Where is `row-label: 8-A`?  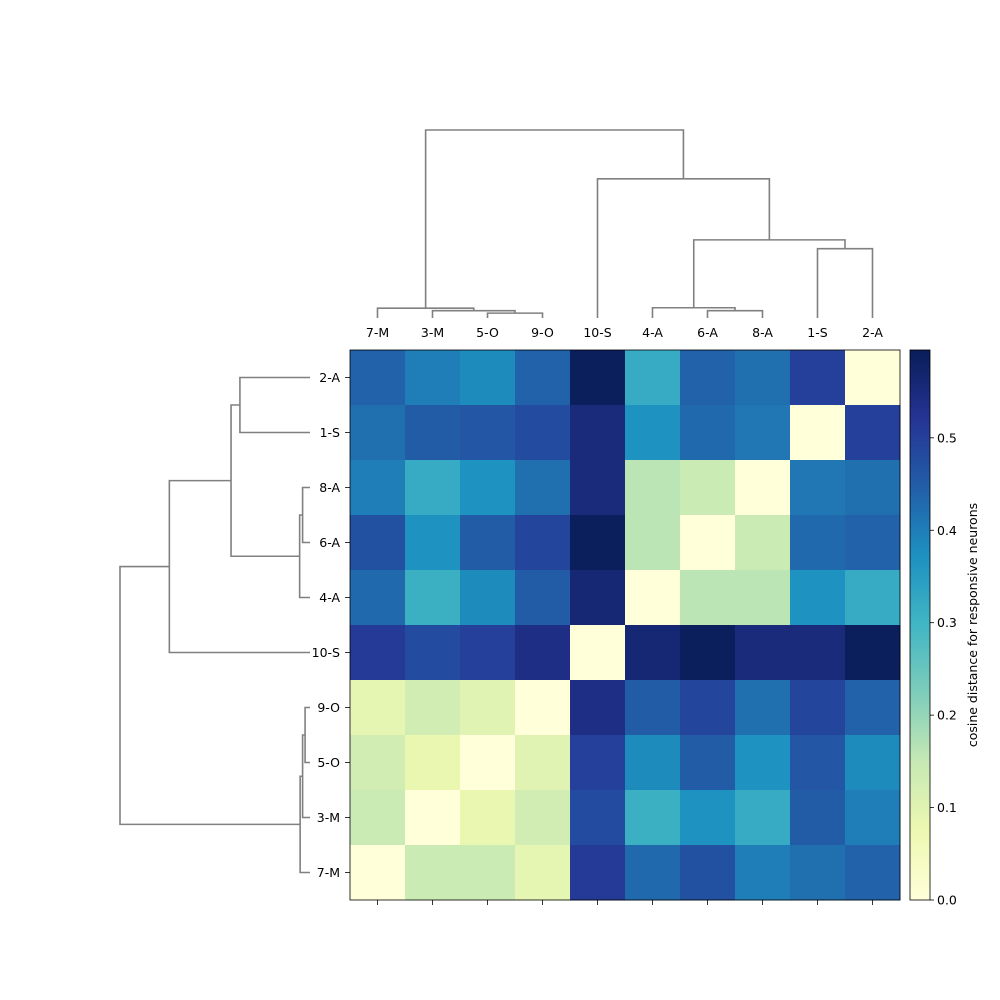 row-label: 8-A is located at coordinates (329, 487).